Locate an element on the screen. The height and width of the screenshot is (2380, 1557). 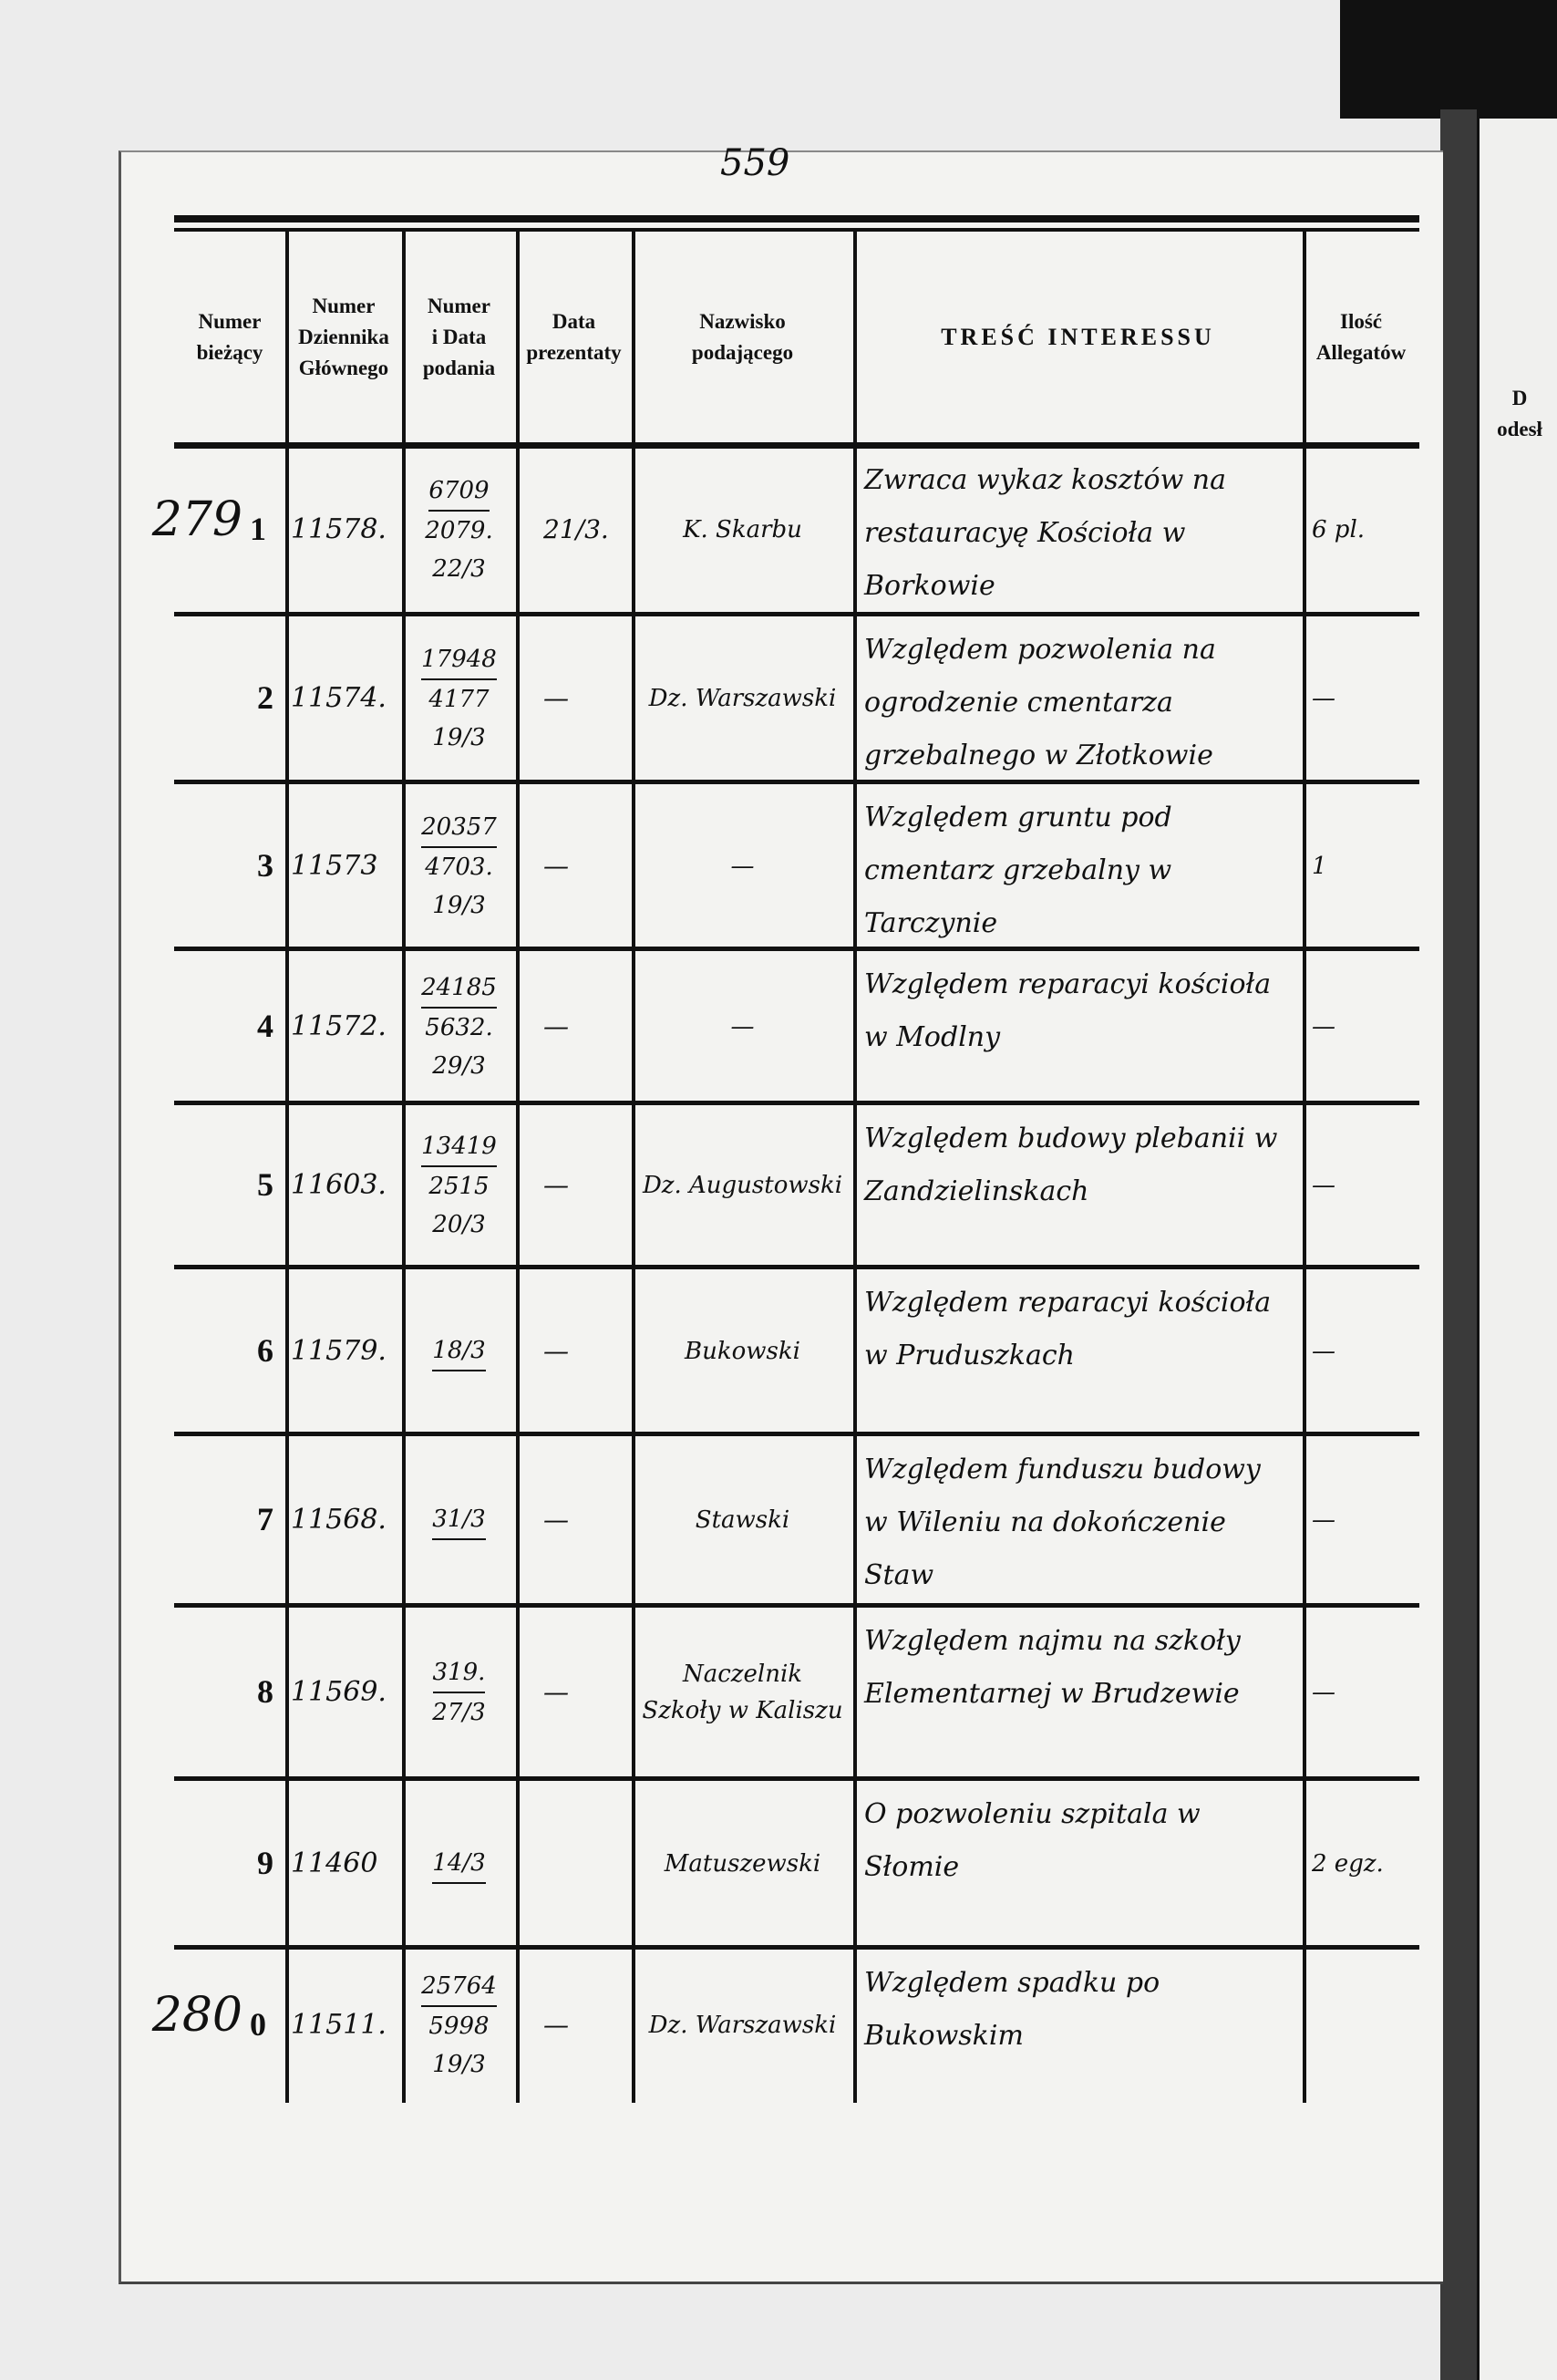
submission-line: 5998 is located at coordinates (459, 2027).